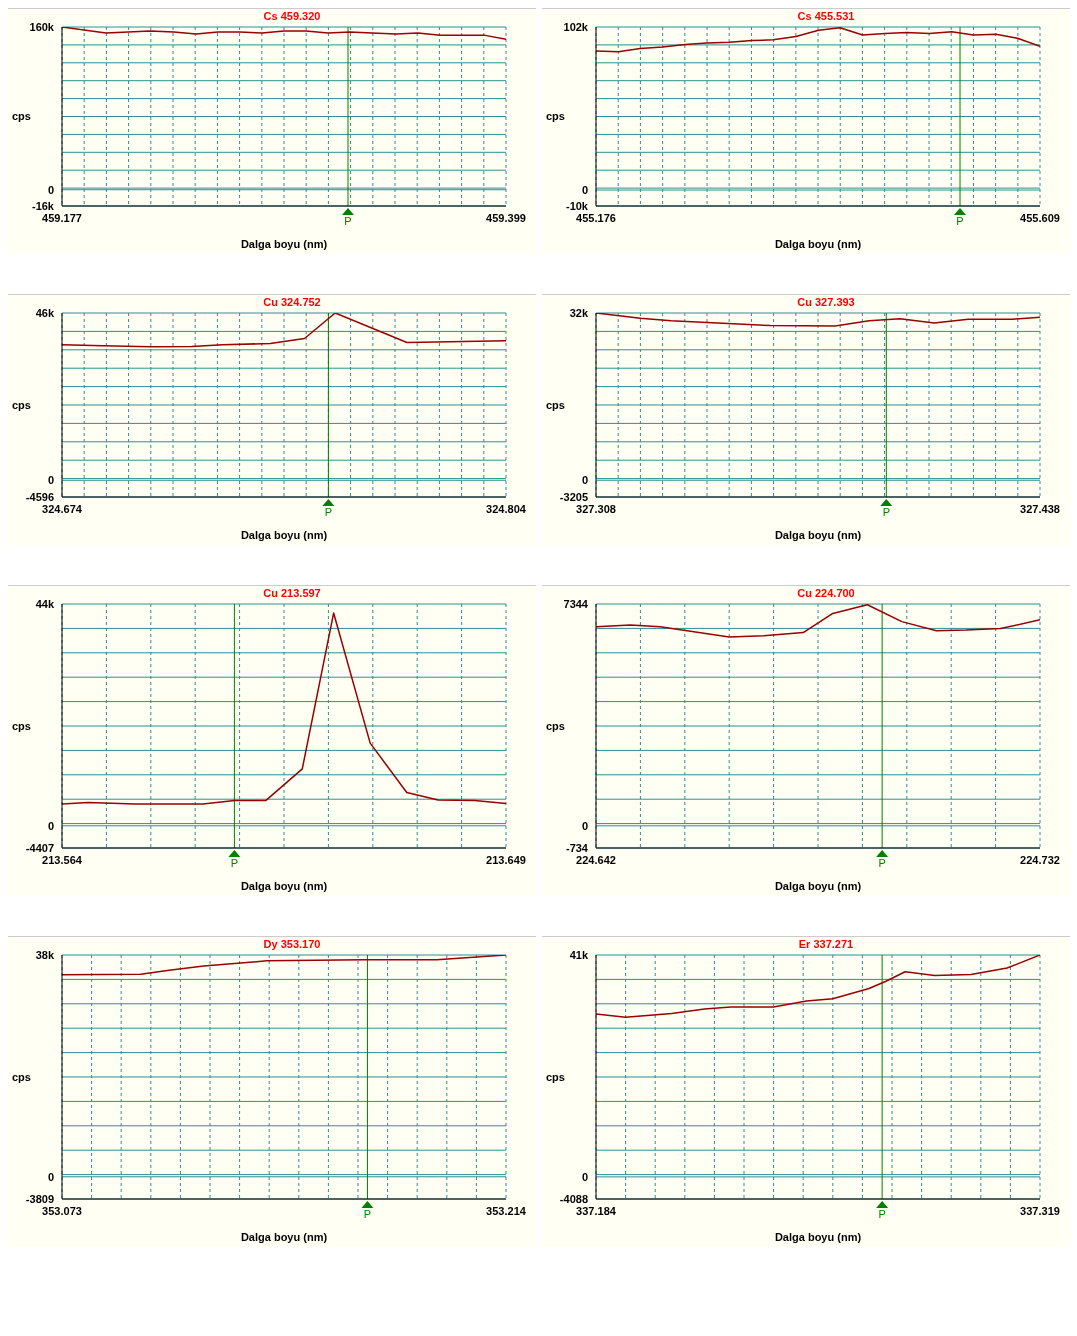 The image size is (1077, 1336). What do you see at coordinates (826, 16) in the screenshot?
I see `chart-title: Cs 455.531` at bounding box center [826, 16].